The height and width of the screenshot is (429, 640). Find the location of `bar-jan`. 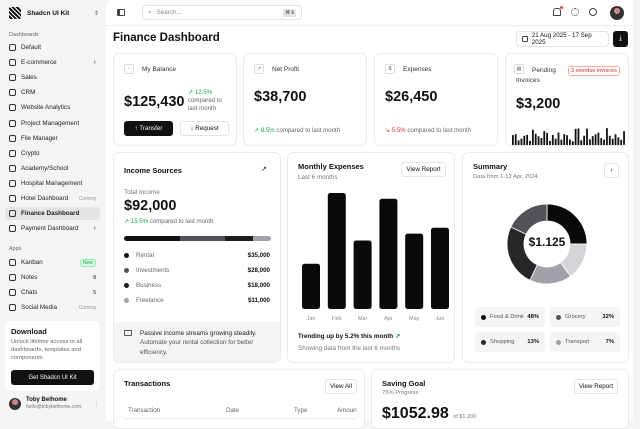

bar-jan is located at coordinates (311, 286).